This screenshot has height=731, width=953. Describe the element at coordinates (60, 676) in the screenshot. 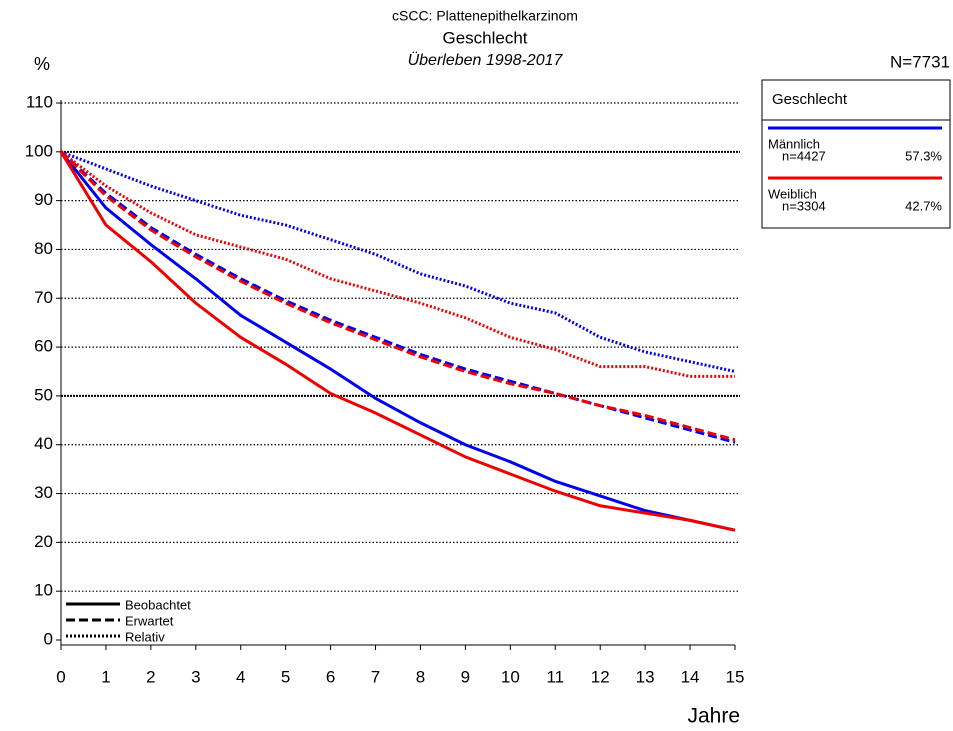

I see `x-tick-label: 0` at that location.